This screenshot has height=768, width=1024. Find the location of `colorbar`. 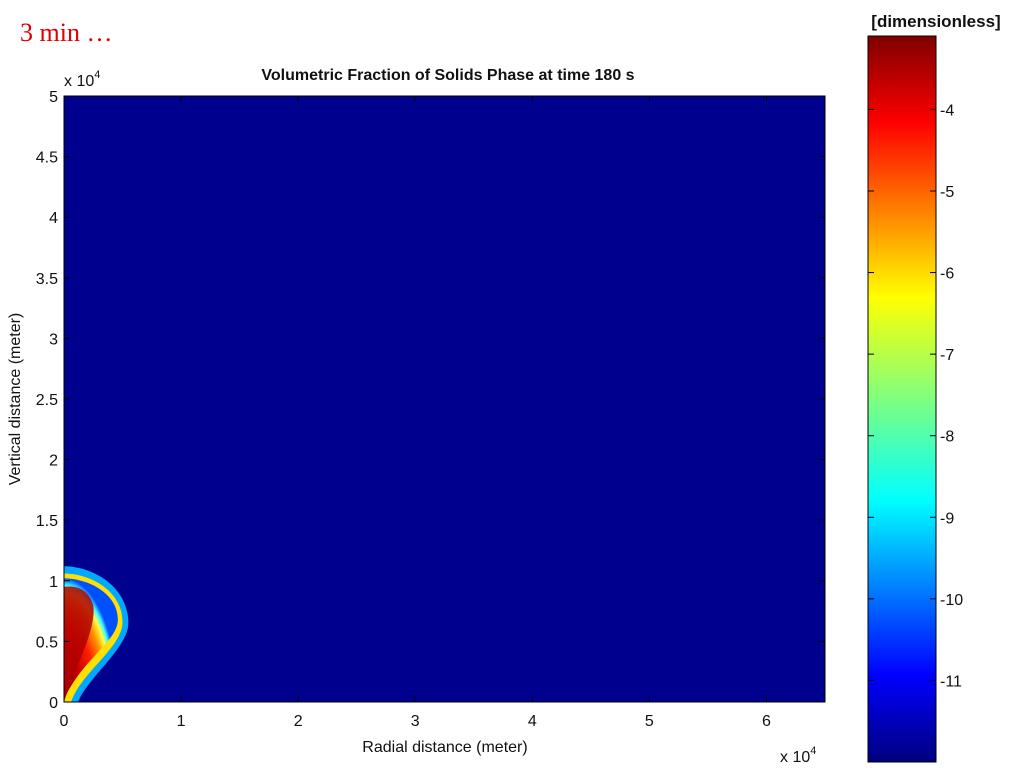

colorbar is located at coordinates (902, 399).